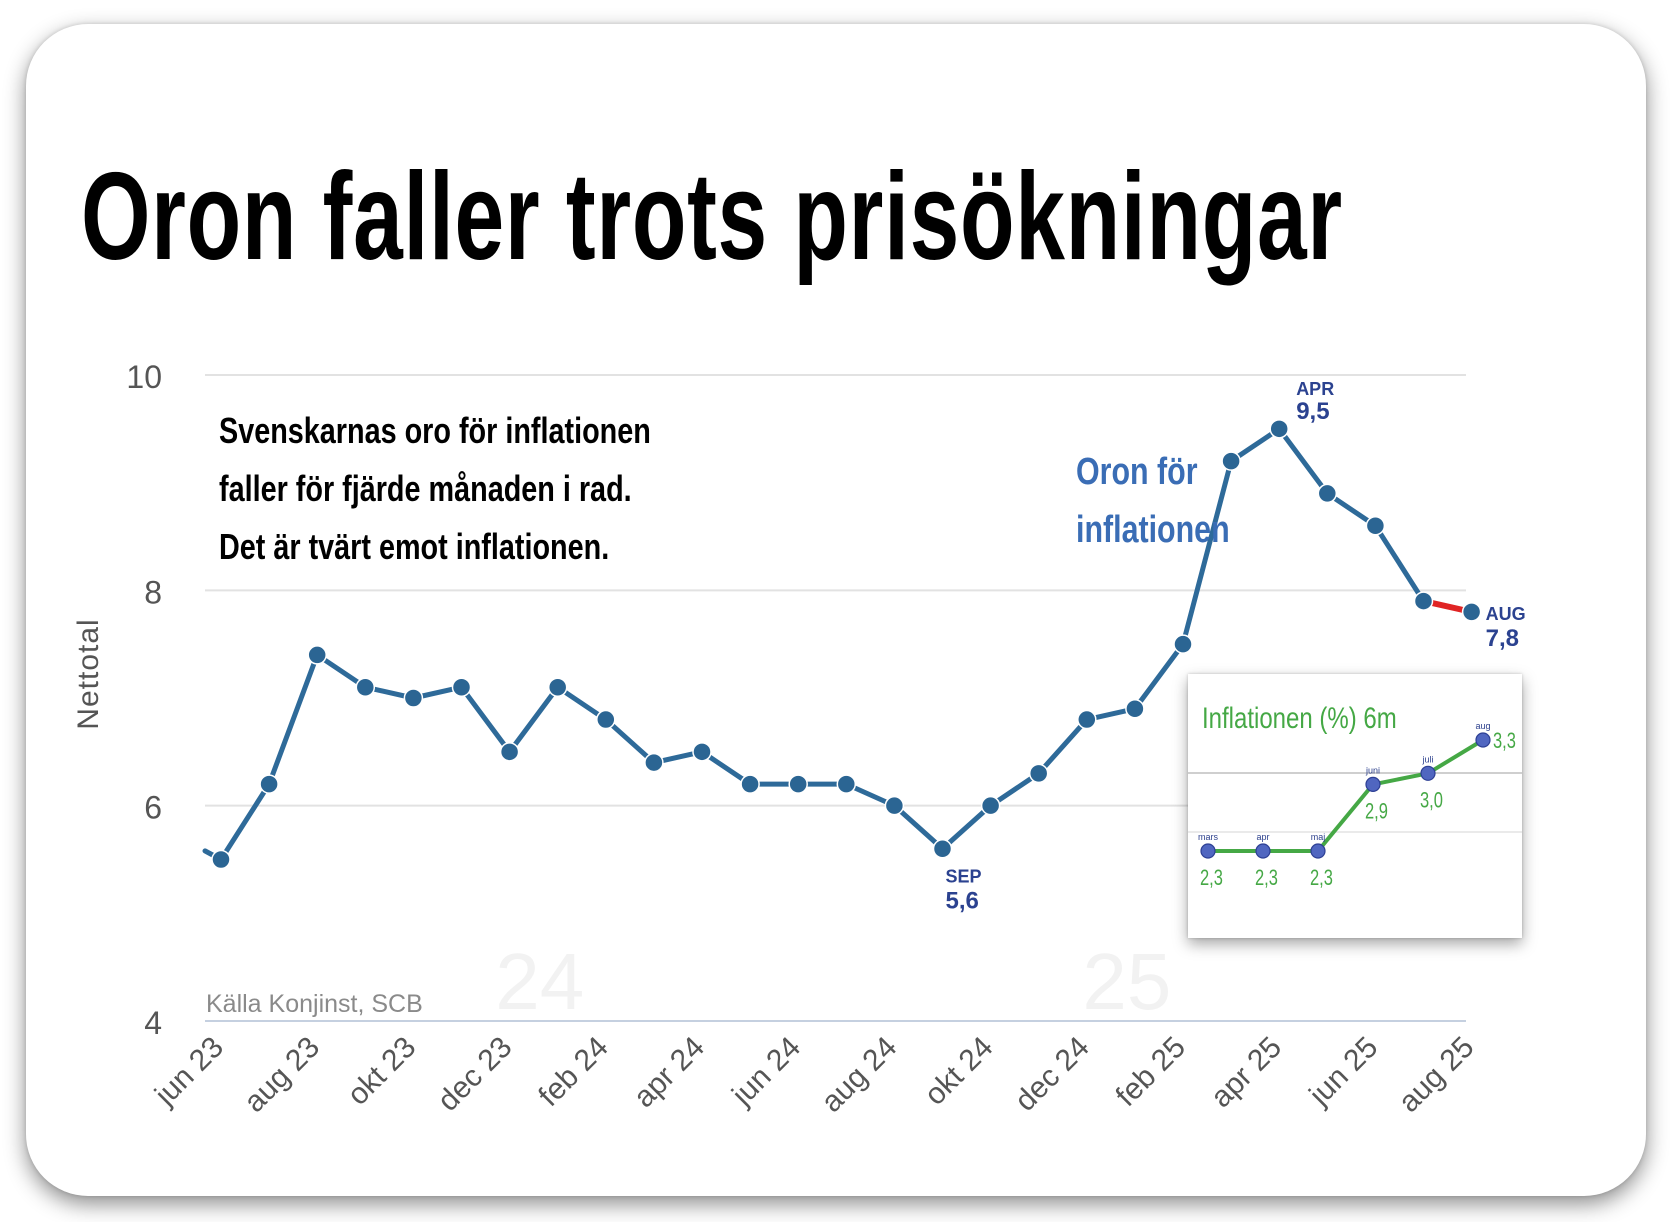  Describe the element at coordinates (1126, 981) in the screenshot. I see `watermark-year-25: 25` at that location.